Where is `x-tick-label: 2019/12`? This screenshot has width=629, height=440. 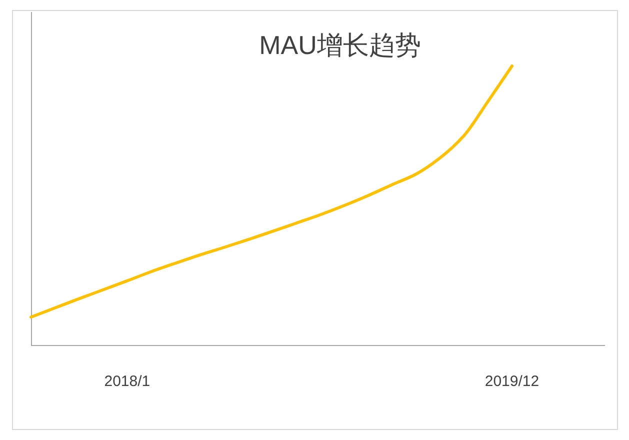
x-tick-label: 2019/12 is located at coordinates (512, 381).